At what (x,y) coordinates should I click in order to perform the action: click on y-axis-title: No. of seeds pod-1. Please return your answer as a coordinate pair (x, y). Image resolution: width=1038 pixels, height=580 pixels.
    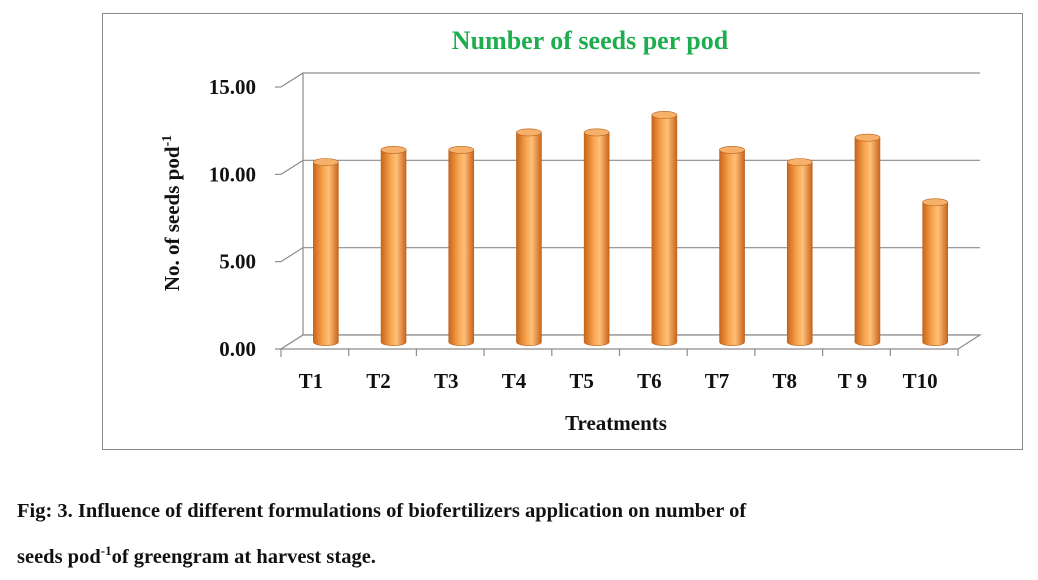
    Looking at the image, I should click on (172, 213).